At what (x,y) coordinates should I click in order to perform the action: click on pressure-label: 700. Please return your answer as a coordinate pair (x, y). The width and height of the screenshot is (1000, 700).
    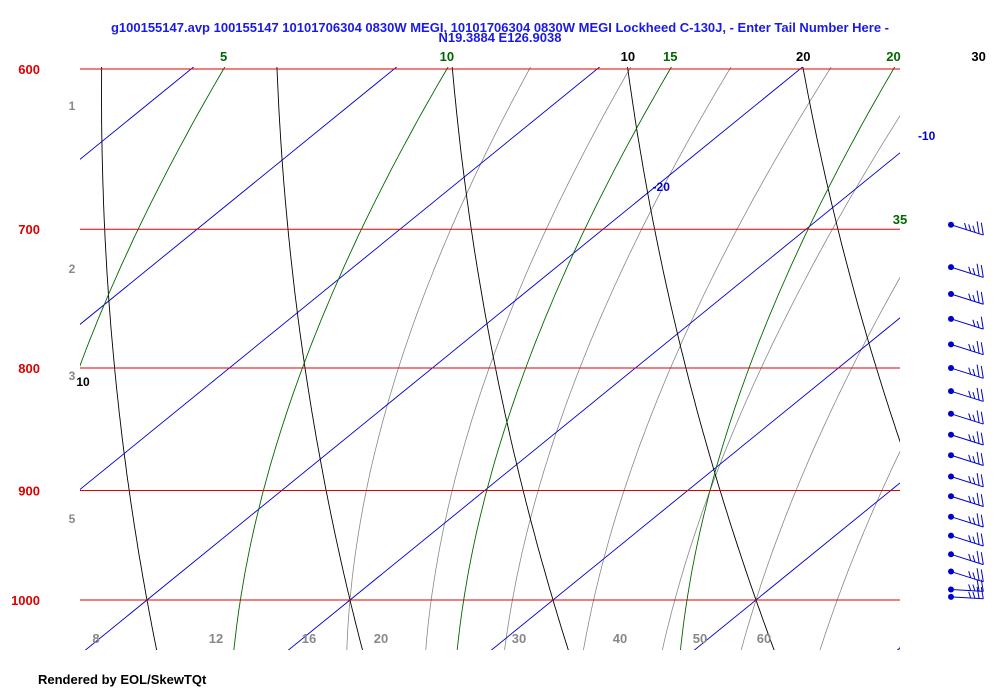
    Looking at the image, I should click on (29, 229).